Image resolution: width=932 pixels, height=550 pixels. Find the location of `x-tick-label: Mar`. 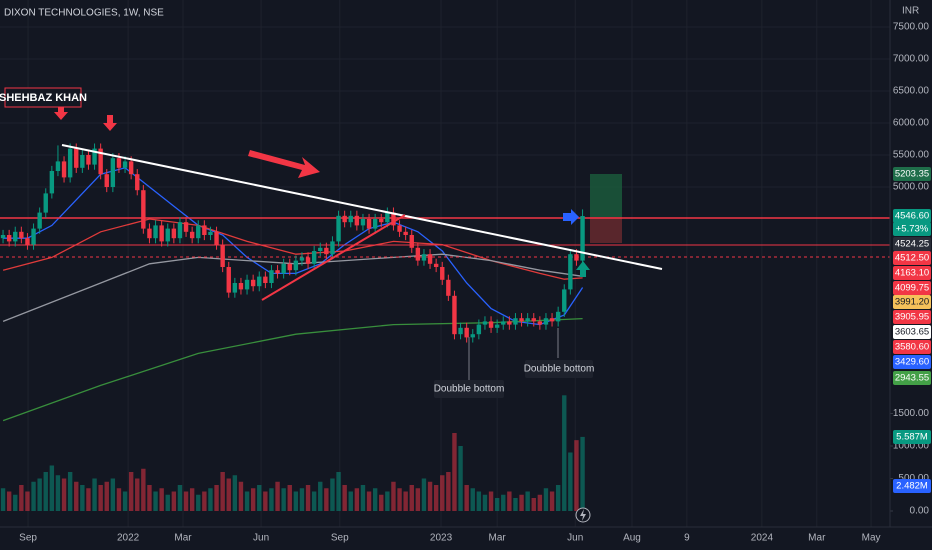

x-tick-label: Mar is located at coordinates (817, 538).